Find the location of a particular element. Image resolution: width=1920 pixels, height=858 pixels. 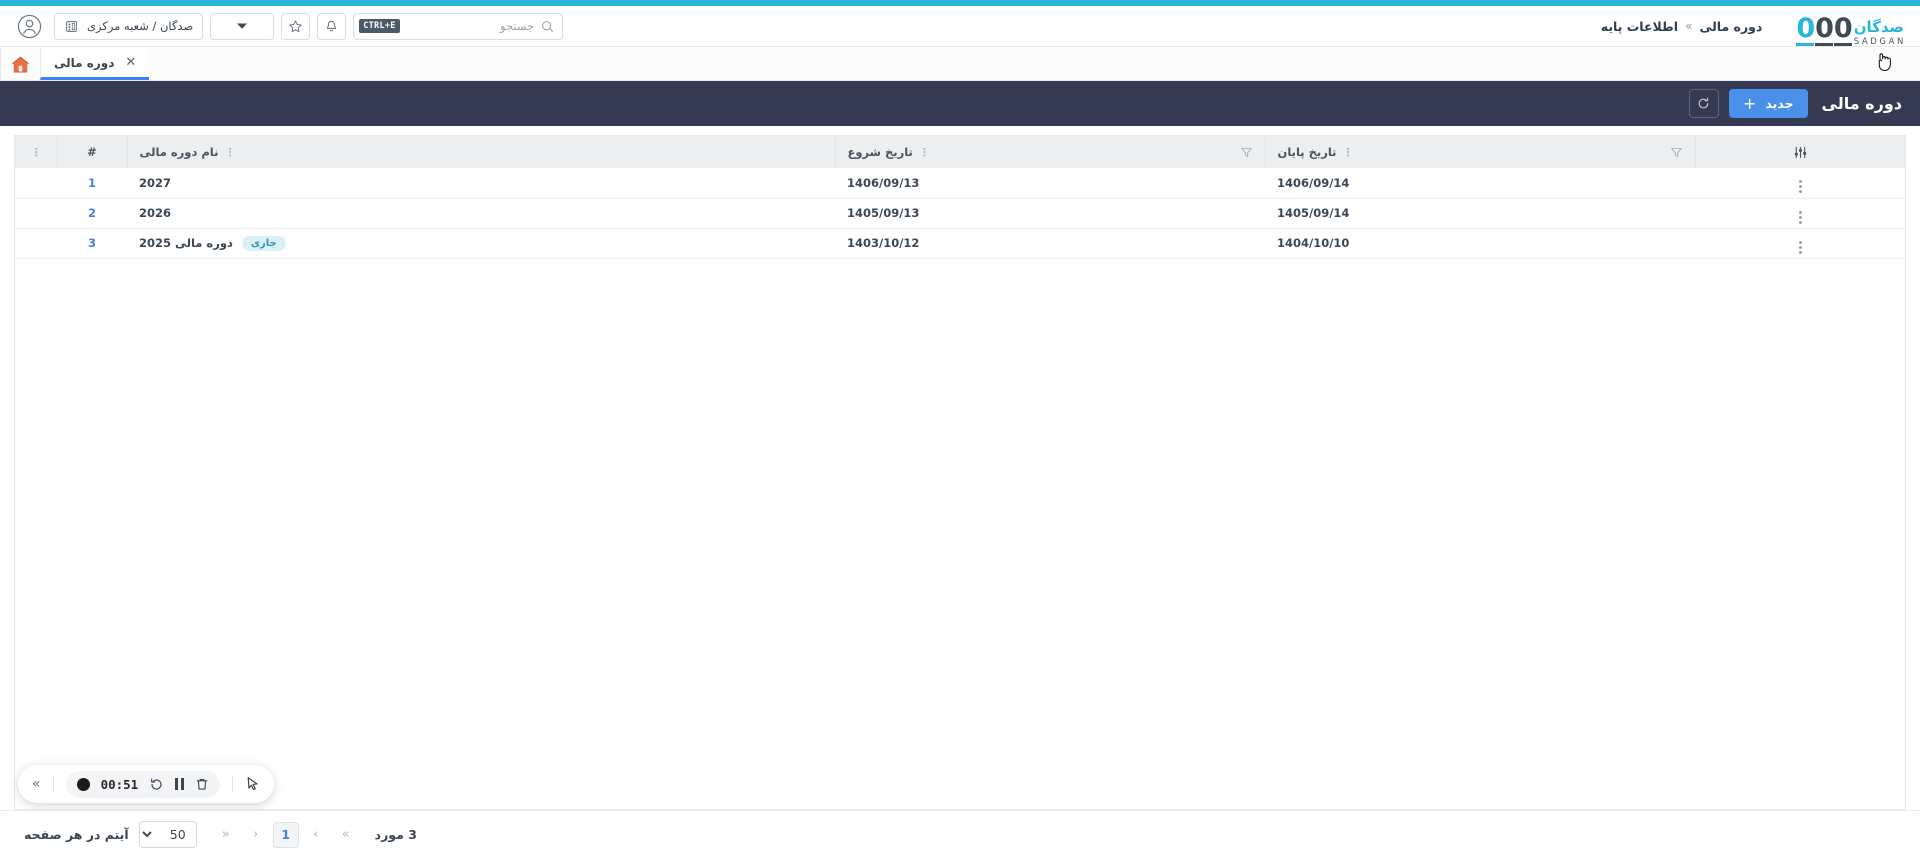

home-tab is located at coordinates (20, 64).